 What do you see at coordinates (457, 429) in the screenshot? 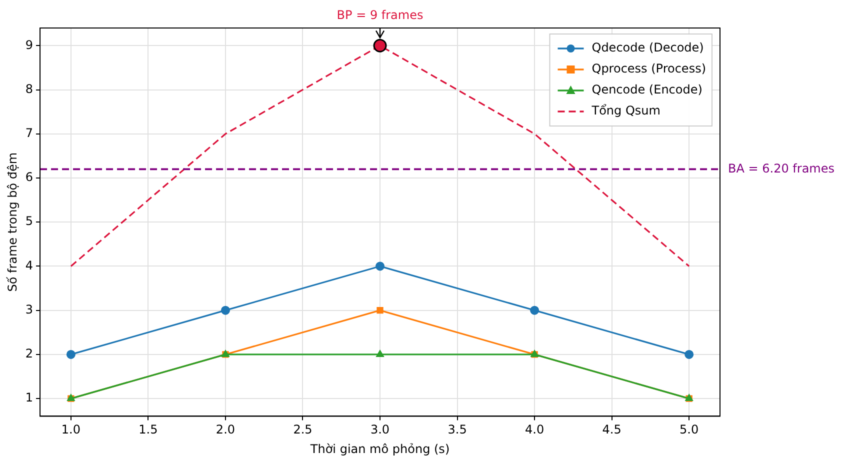
I see `x-tick-label: 3.5` at bounding box center [457, 429].